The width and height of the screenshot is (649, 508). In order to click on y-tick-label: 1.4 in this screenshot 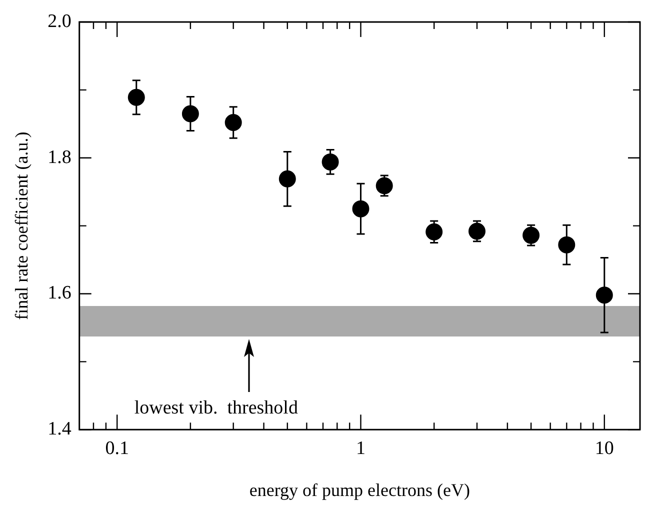, I will do `click(60, 429)`.